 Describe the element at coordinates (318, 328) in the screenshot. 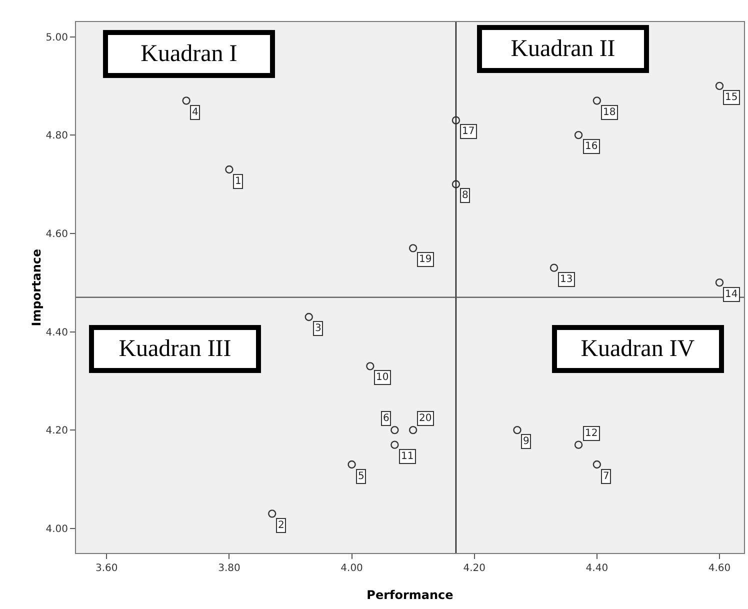

I see `series-label: 3` at that location.